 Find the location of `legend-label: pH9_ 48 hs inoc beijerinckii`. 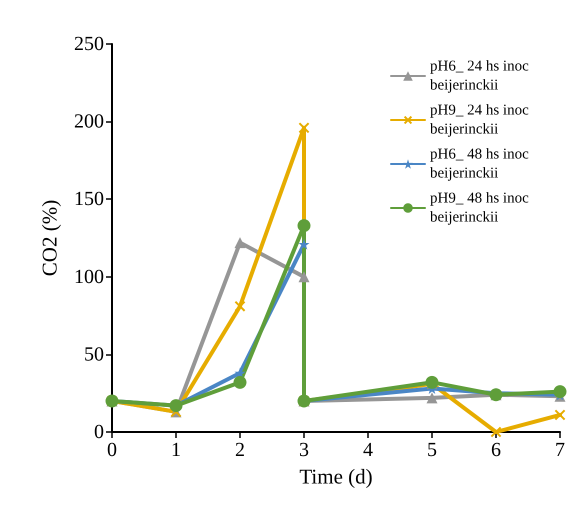

legend-label: pH9_ 48 hs inoc beijerinckii is located at coordinates (481, 208).